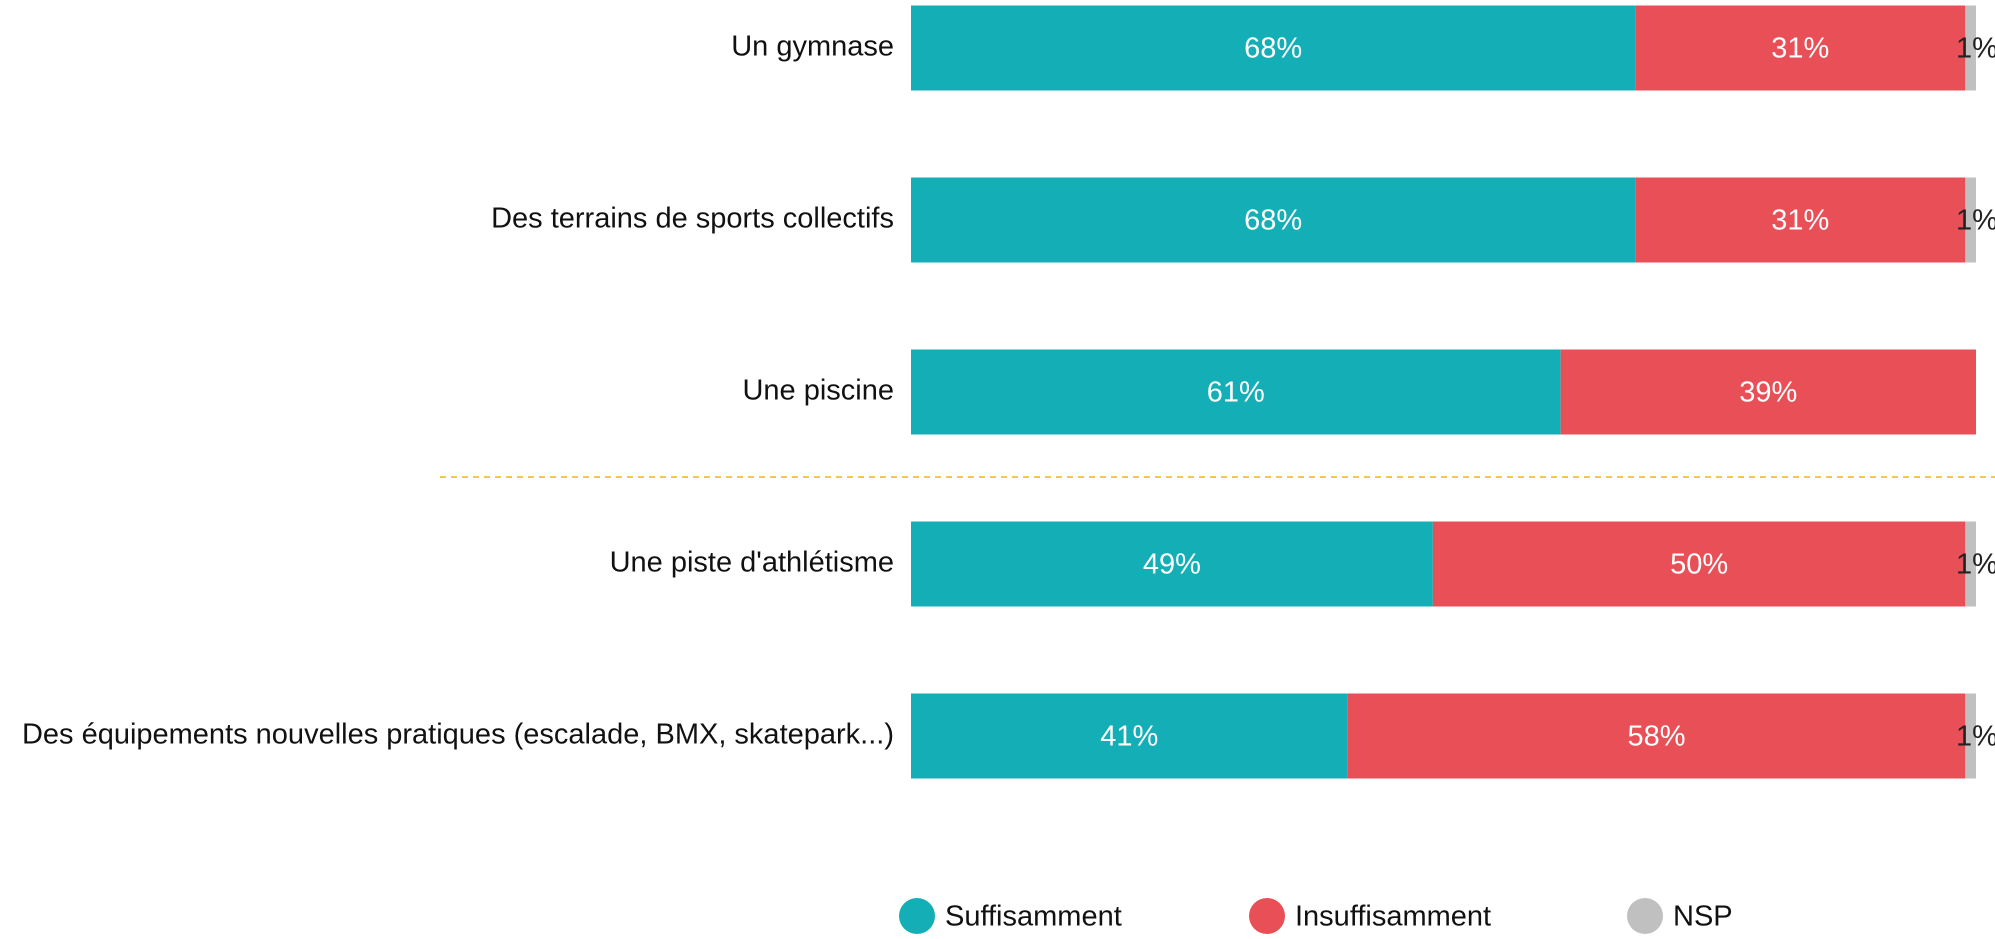 This screenshot has height=939, width=1995. I want to click on value-label: 41%, so click(1129, 737).